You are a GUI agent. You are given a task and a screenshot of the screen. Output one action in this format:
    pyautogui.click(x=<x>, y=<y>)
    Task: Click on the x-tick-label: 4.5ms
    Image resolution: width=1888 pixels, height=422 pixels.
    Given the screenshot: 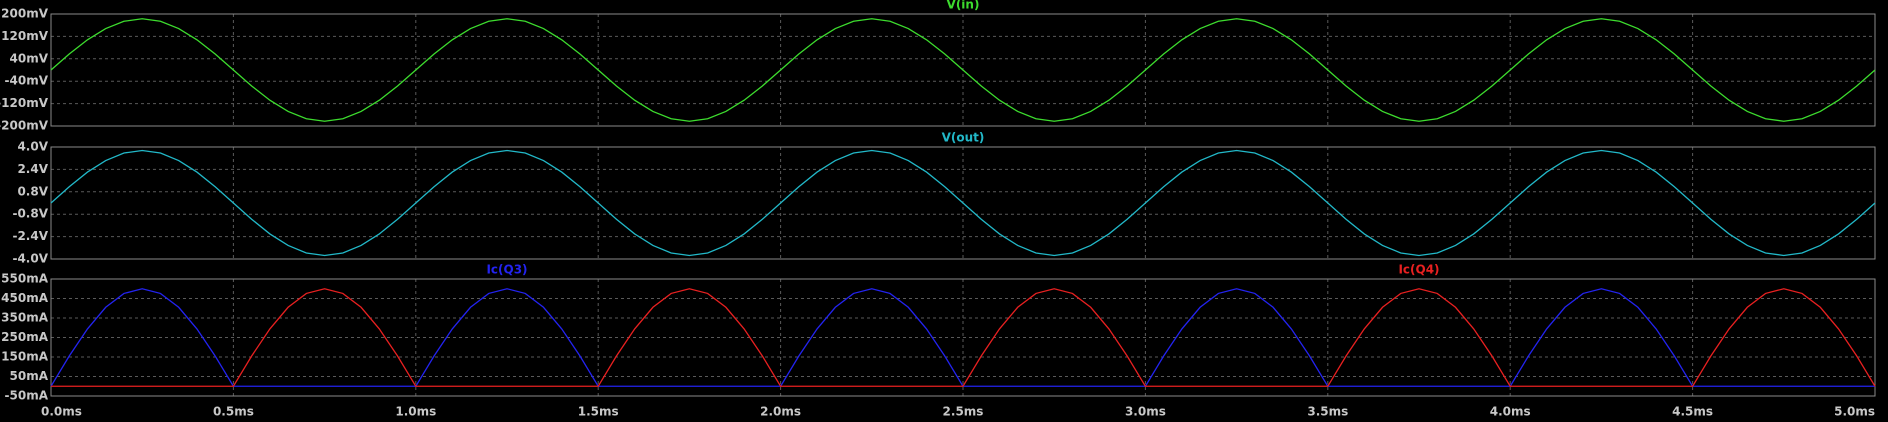 What is the action you would take?
    pyautogui.click(x=1692, y=412)
    